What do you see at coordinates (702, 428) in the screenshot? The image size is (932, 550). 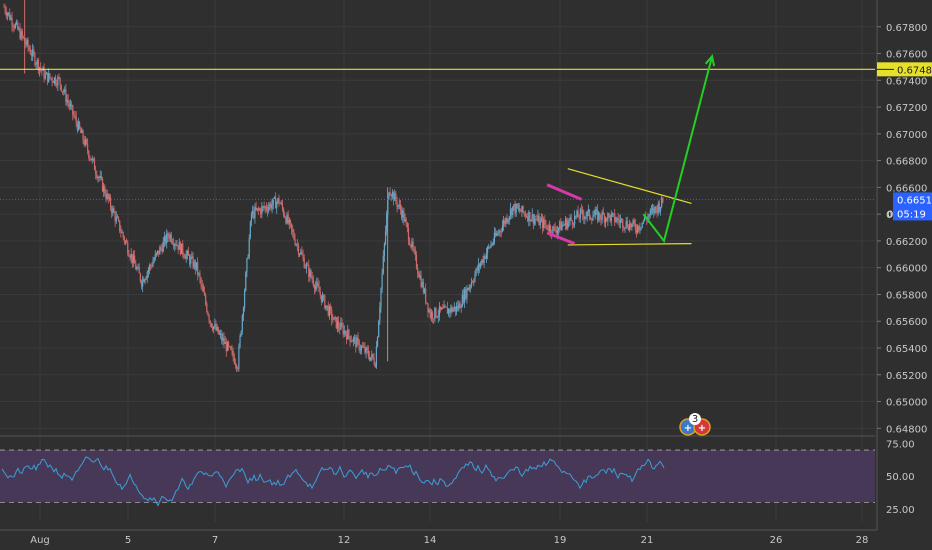 I see `event-plus-icon: +` at bounding box center [702, 428].